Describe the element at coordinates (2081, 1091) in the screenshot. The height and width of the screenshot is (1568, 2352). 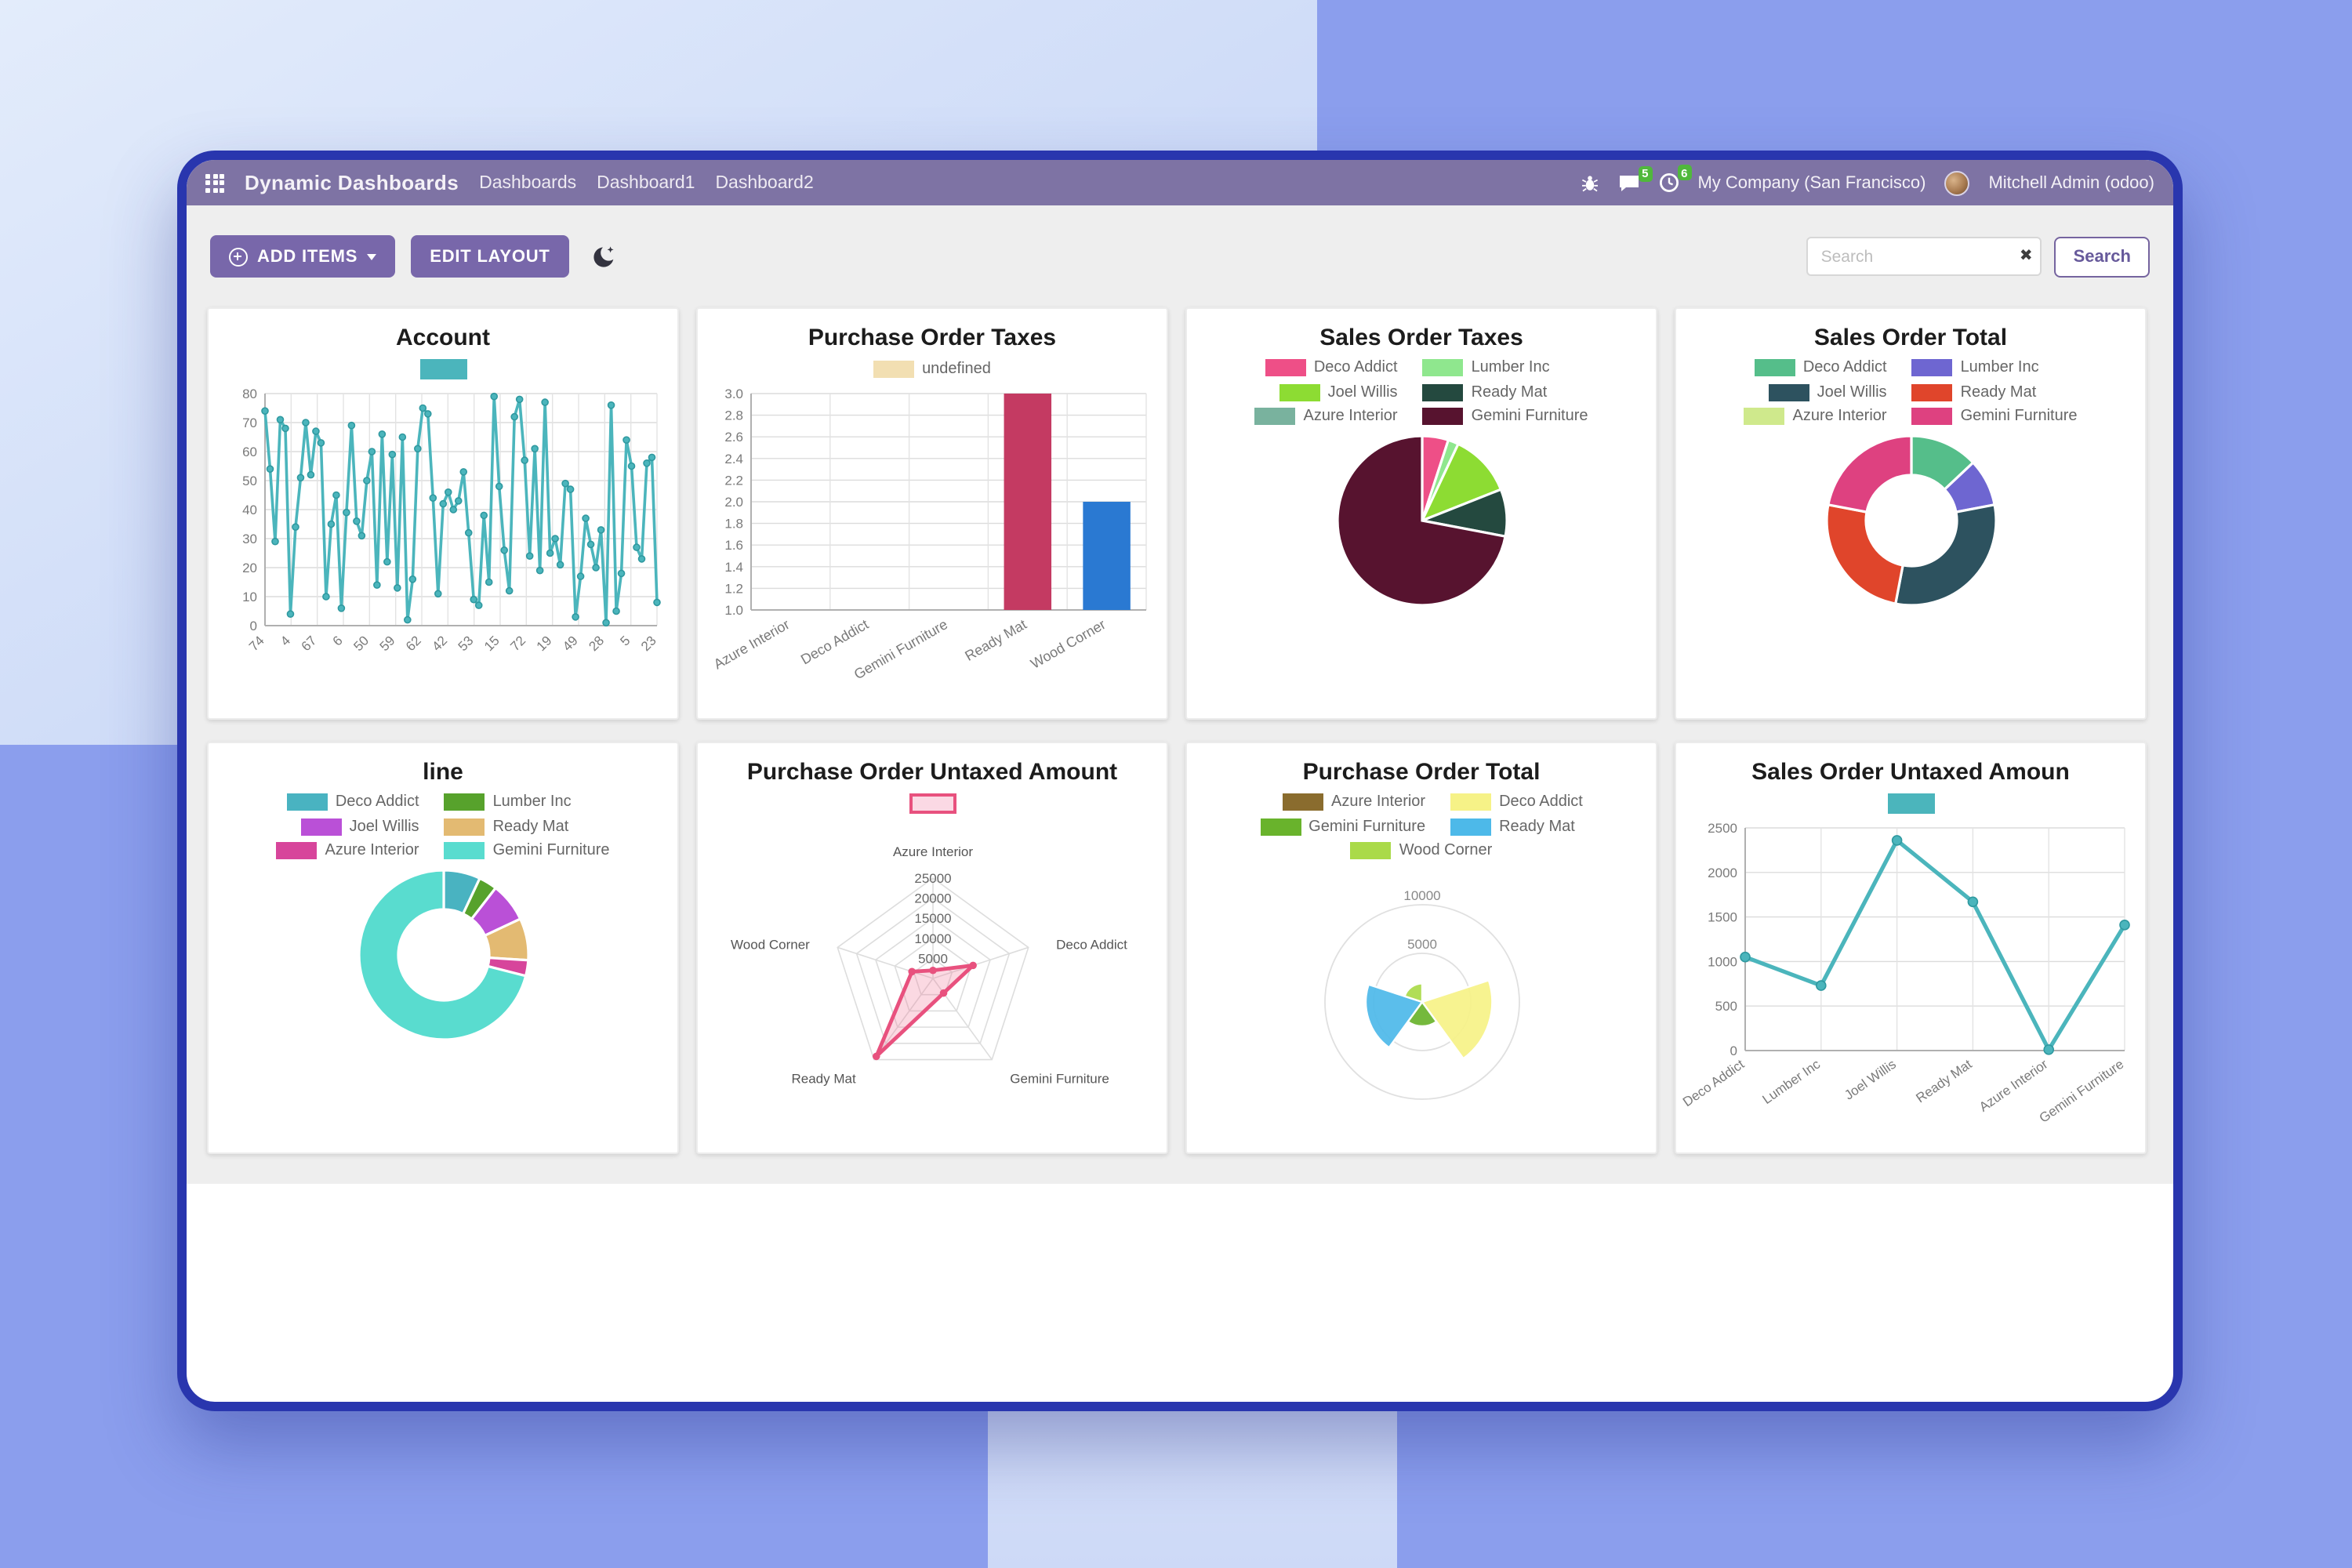
I see `svg-text: Gemini Furniture` at that location.